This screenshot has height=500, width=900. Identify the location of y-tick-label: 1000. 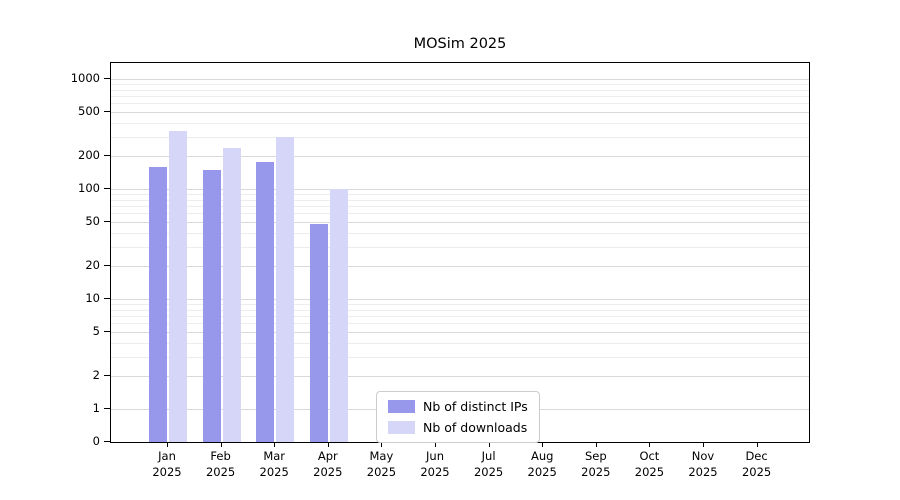
(85, 78).